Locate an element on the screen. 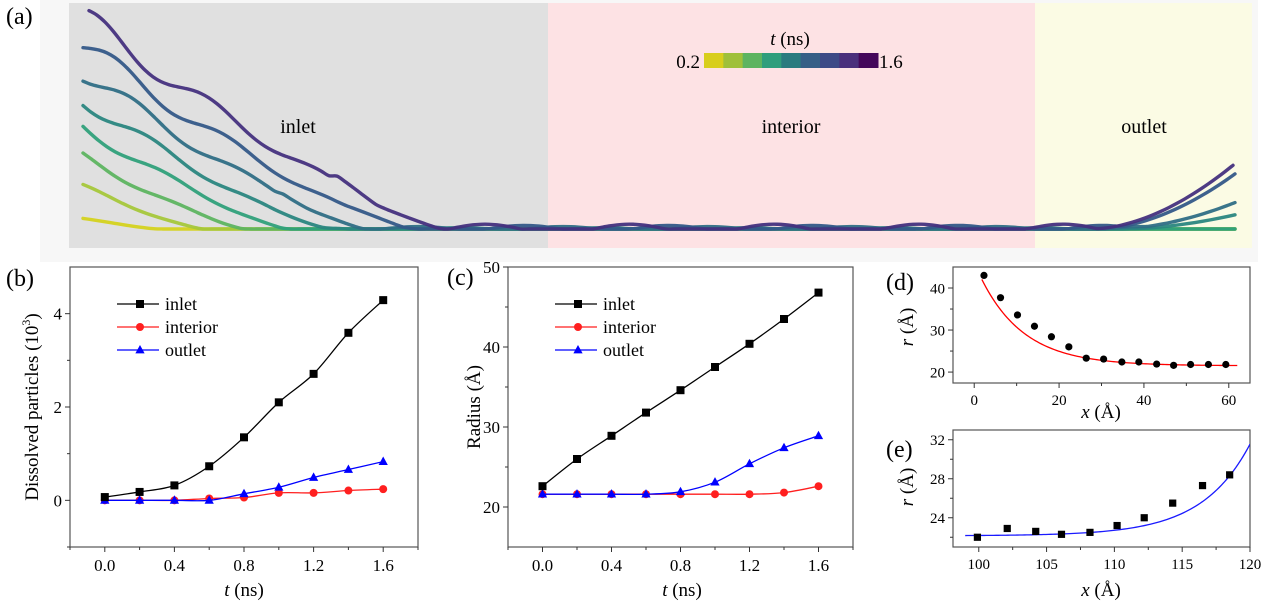  plot-e: 100 105 110 115 120 24 28 32 is located at coordinates (1096, 501).